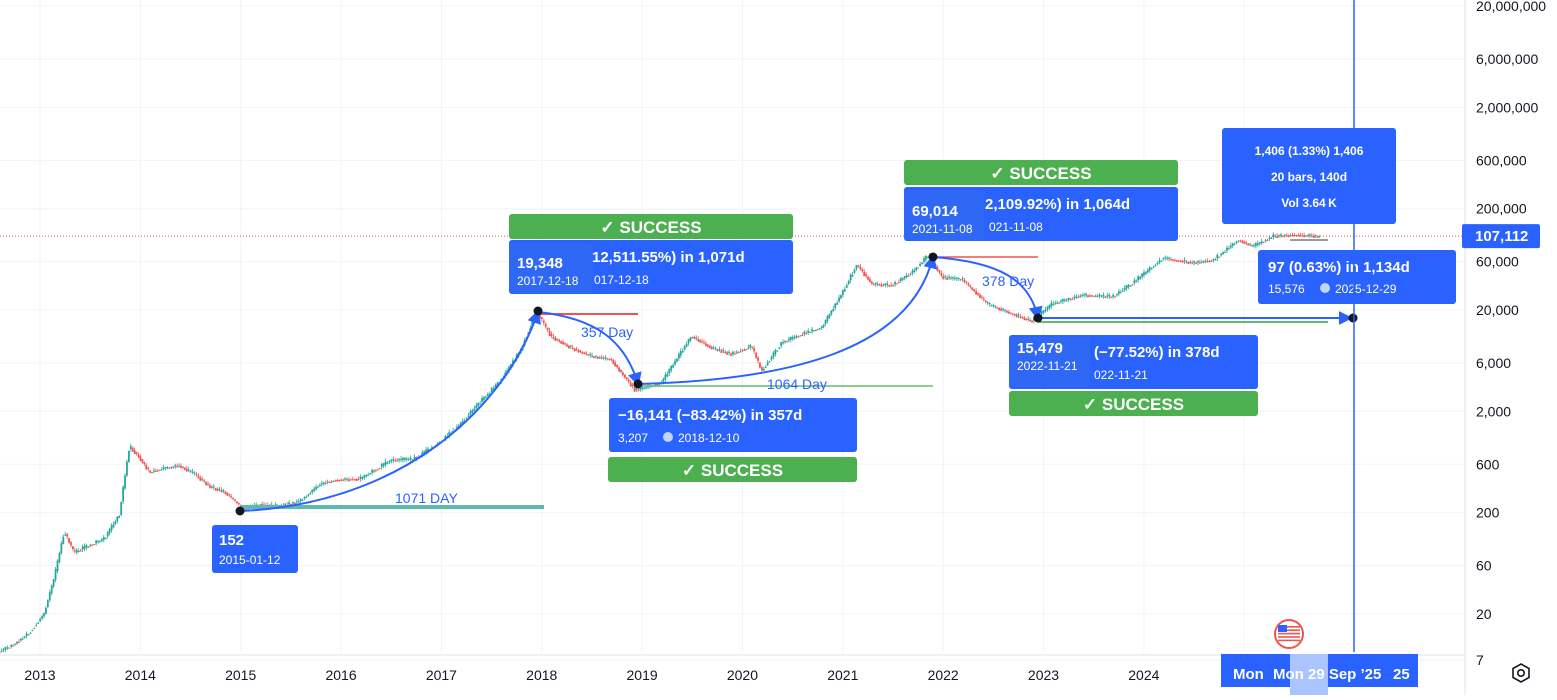  What do you see at coordinates (240, 675) in the screenshot?
I see `x-tick-label: 2015` at bounding box center [240, 675].